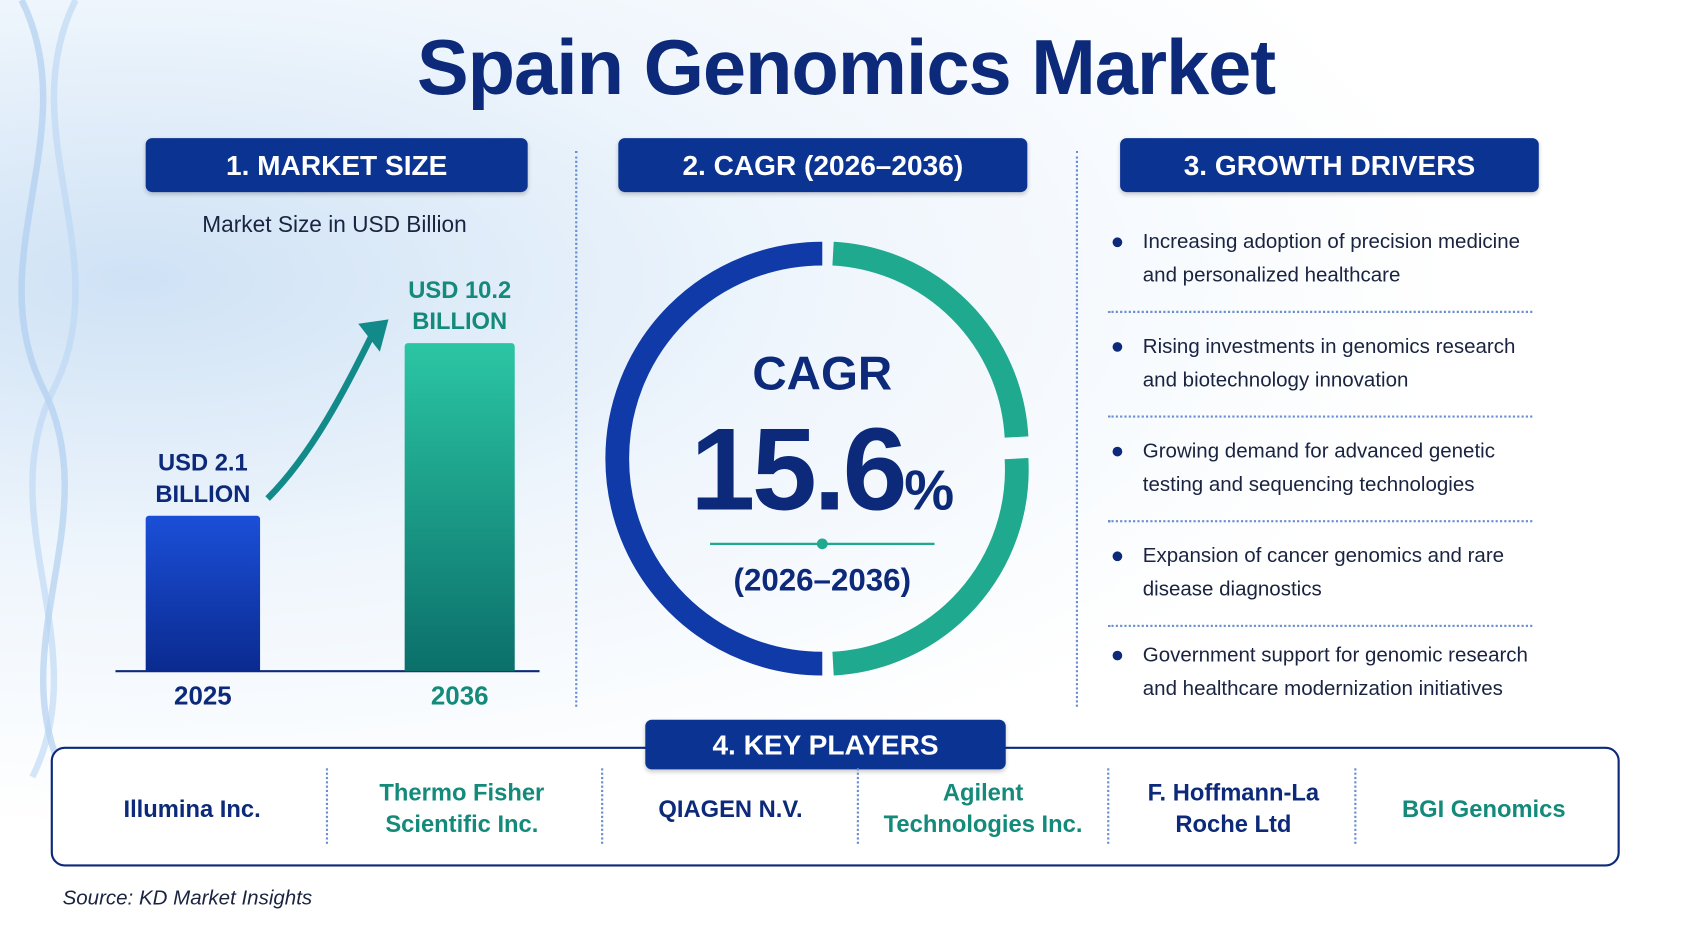 This screenshot has height=930, width=1692. I want to click on title: Spain Genomics Market, so click(846, 68).